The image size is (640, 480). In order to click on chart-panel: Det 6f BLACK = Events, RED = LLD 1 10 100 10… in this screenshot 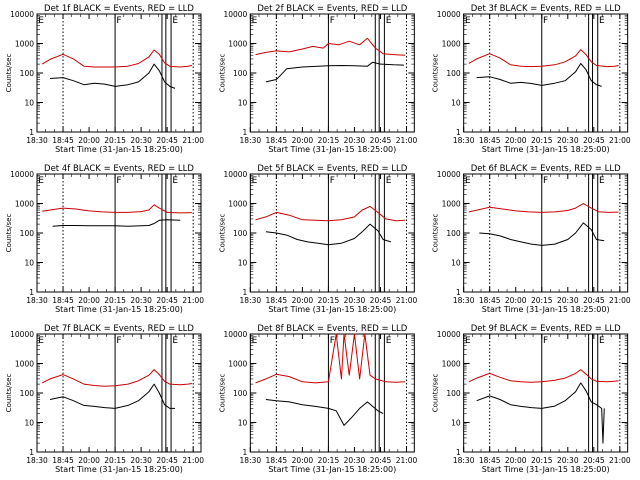, I will do `click(531, 239)`.